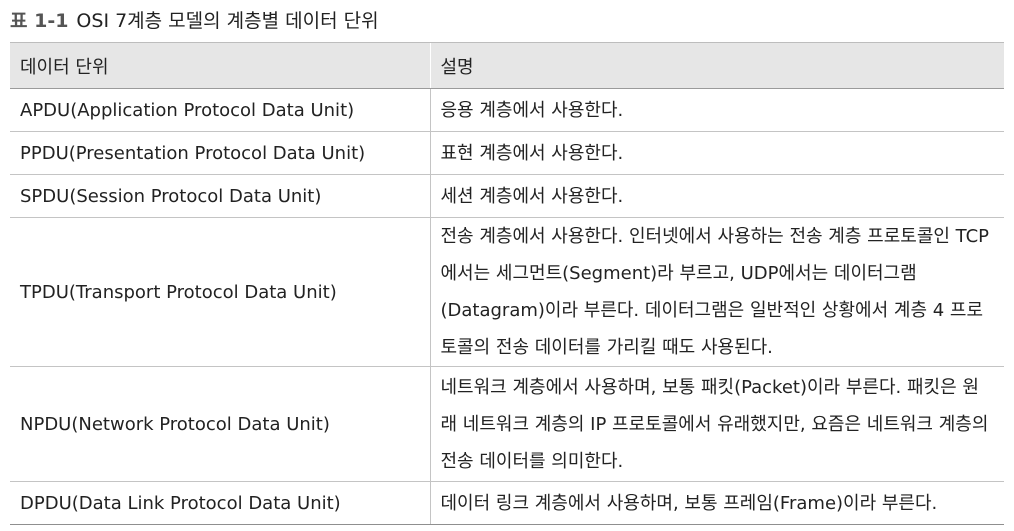  What do you see at coordinates (39, 21) in the screenshot?
I see `table-number-label: 표 1-1` at bounding box center [39, 21].